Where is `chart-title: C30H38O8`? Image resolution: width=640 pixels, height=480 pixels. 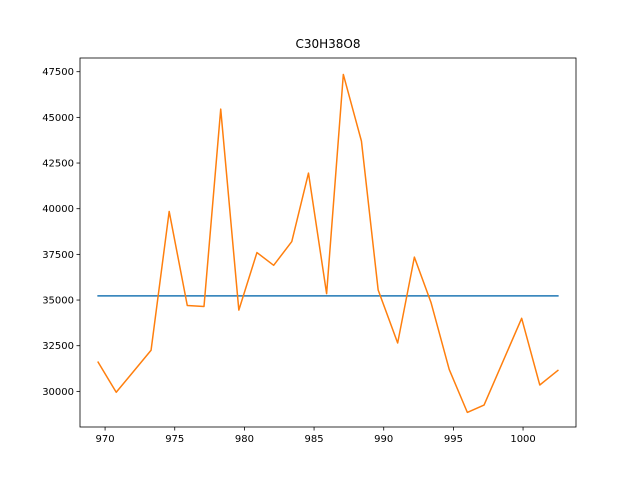 chart-title: C30H38O8 is located at coordinates (327, 44).